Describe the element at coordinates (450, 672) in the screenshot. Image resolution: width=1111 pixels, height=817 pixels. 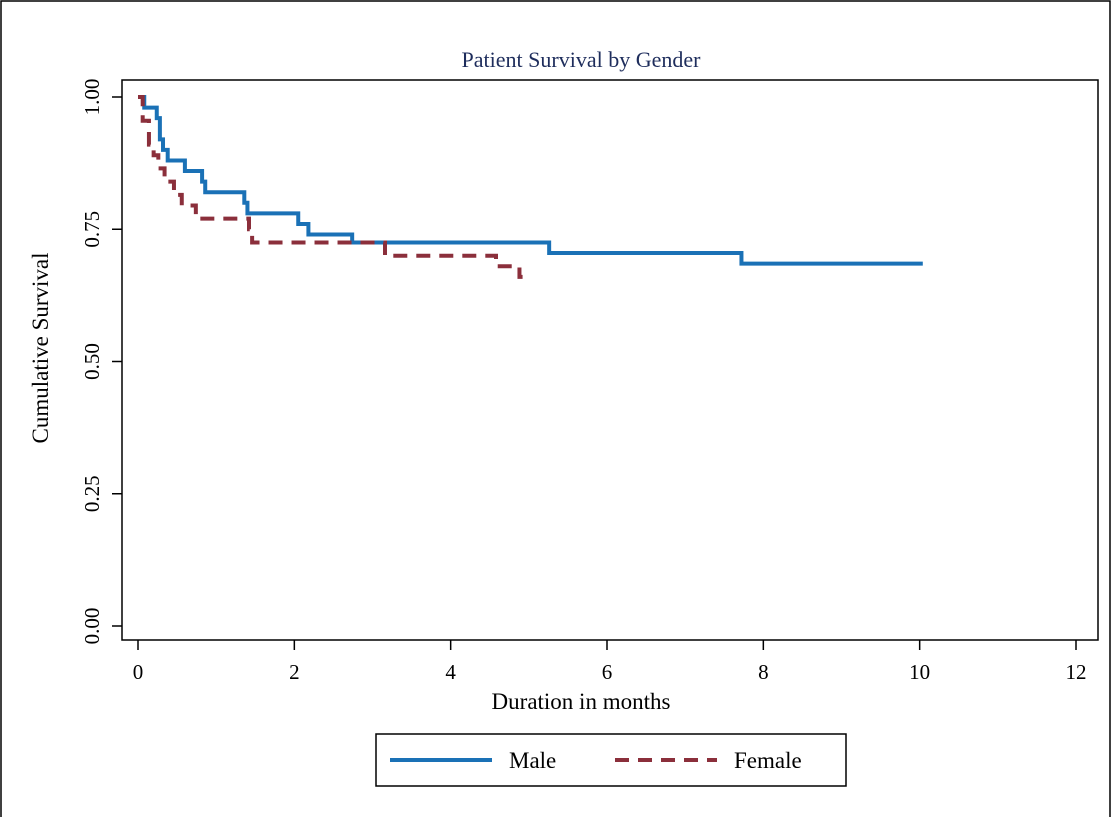
I see `x-tick-label: 4` at that location.